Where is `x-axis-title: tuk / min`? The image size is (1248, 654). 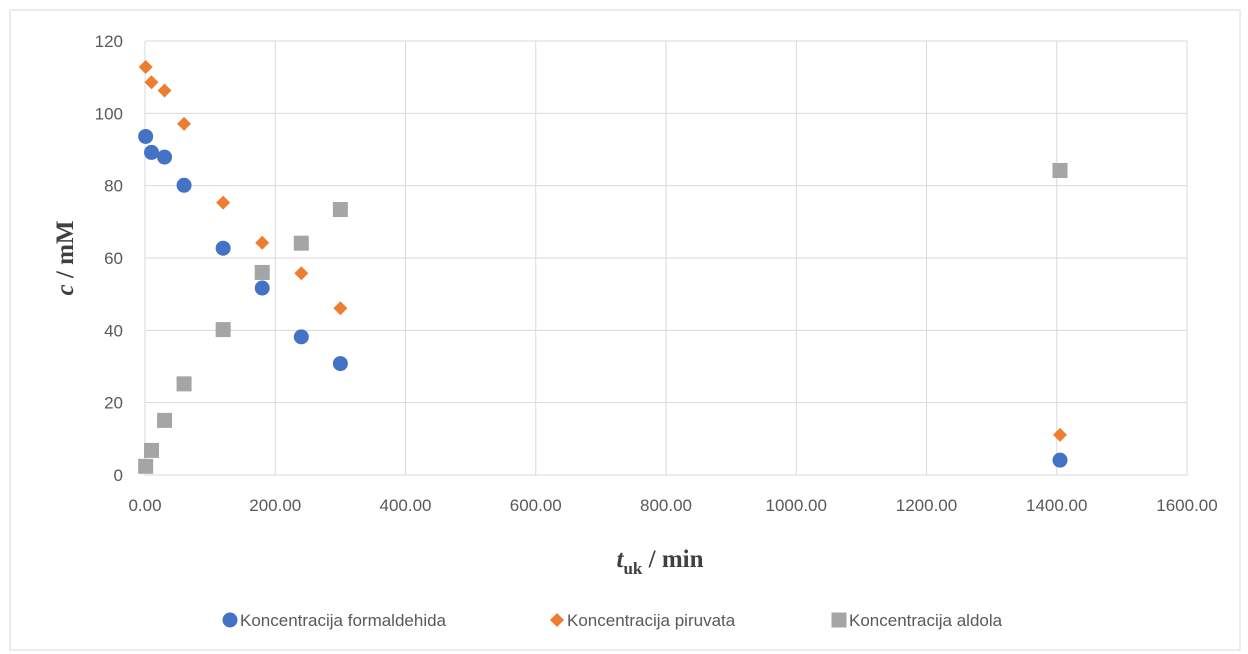
x-axis-title: tuk / min is located at coordinates (660, 562).